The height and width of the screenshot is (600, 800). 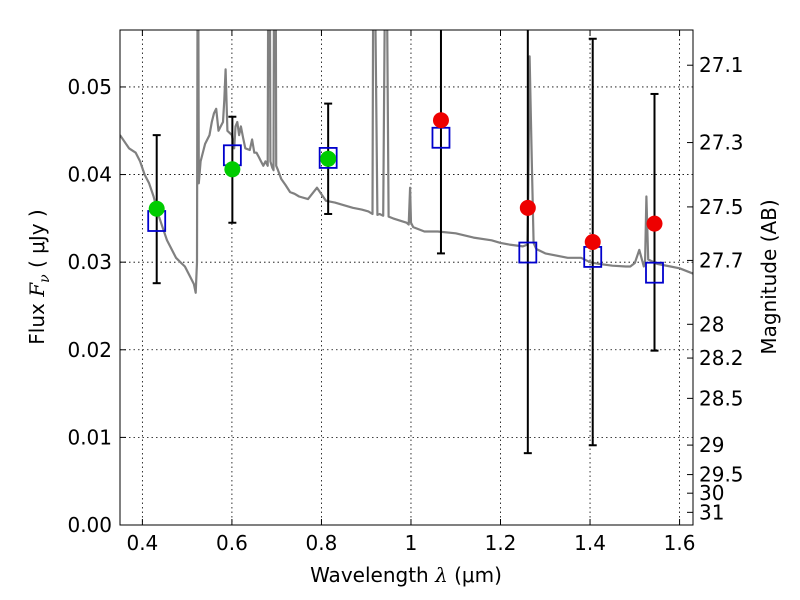 I want to click on x-tick-label: 0.4, so click(x=142, y=543).